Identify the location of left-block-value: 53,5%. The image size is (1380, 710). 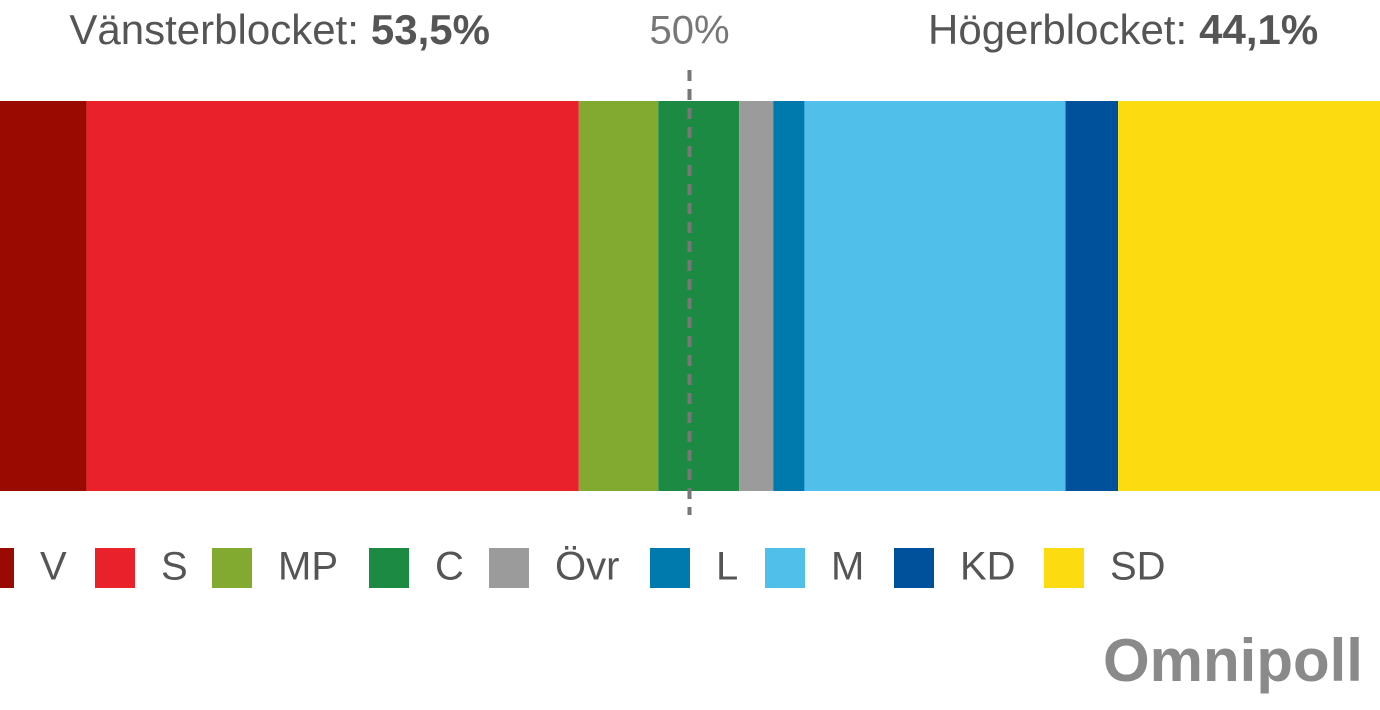
(430, 29).